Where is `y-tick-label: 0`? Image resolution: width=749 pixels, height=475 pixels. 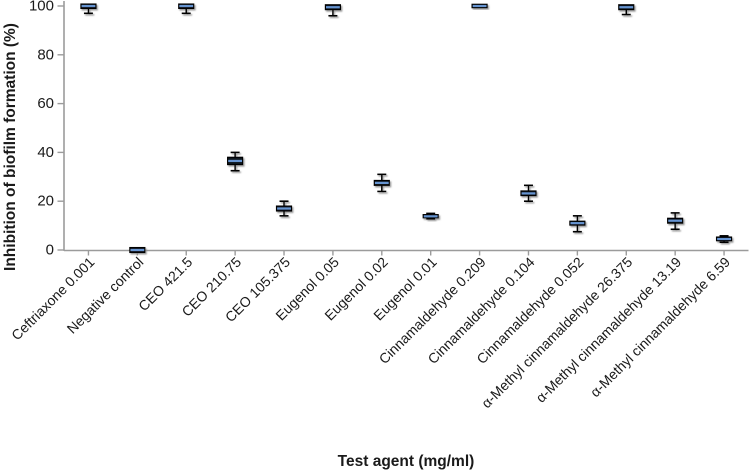 y-tick-label: 0 is located at coordinates (50, 250).